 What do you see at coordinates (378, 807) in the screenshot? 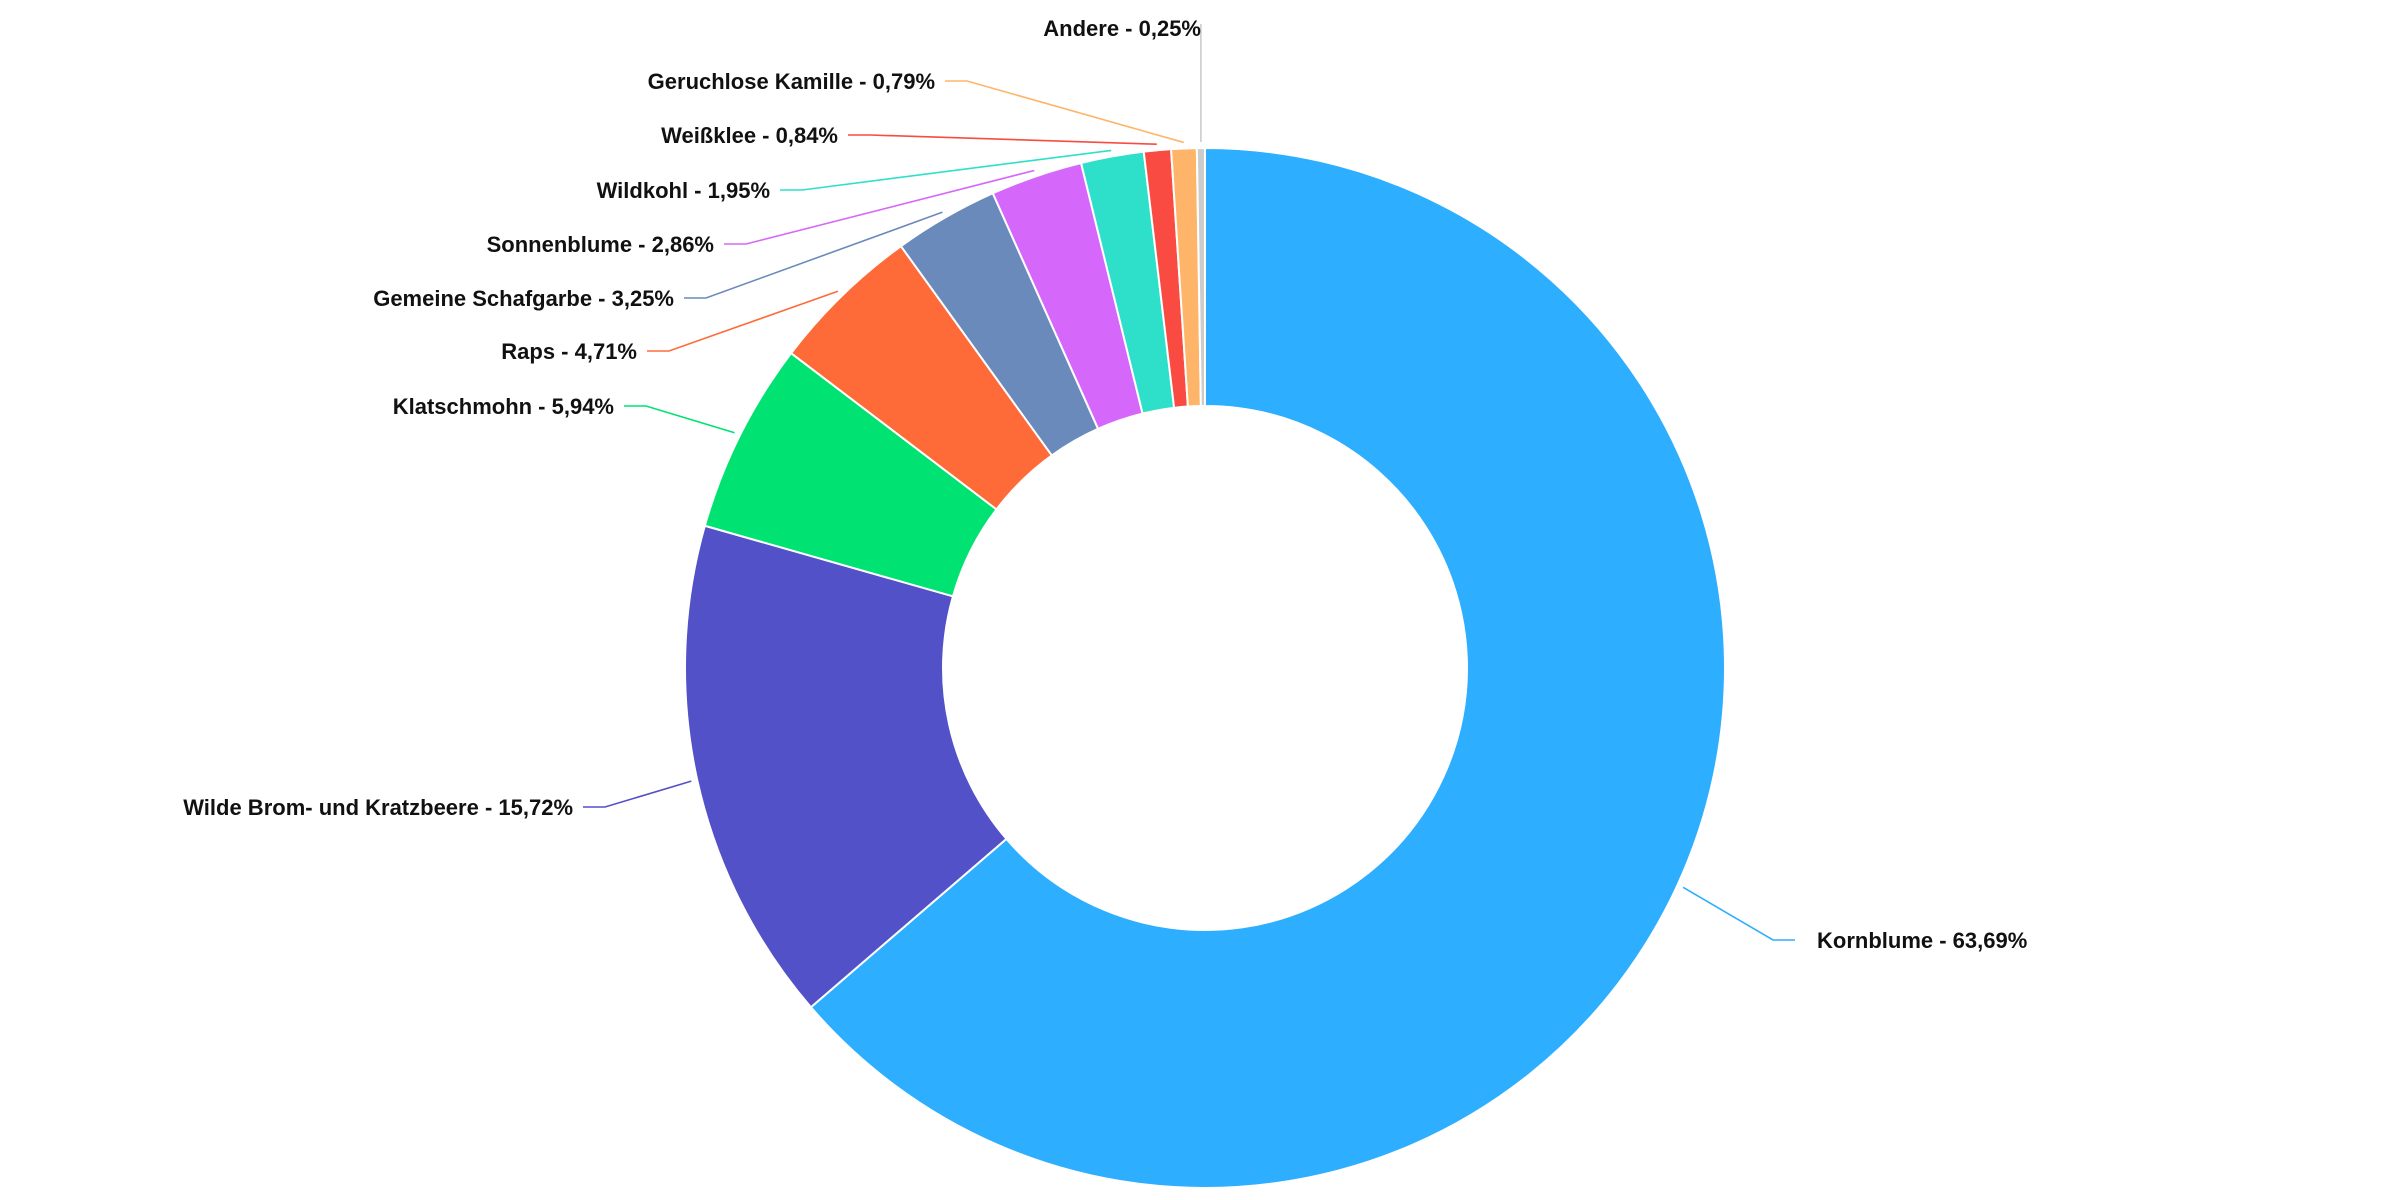
I see `slice-label: Wilde Brom- und Kratzbeere - 15,72%` at bounding box center [378, 807].